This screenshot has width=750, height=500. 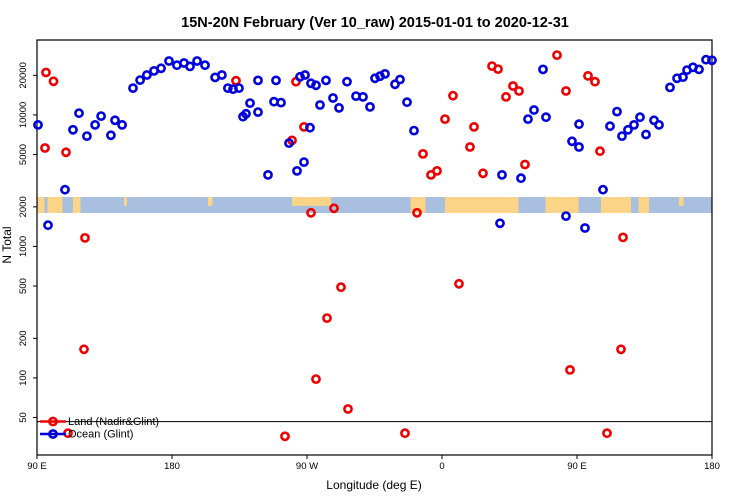 I want to click on x-tick-label: 90 W, so click(x=307, y=466).